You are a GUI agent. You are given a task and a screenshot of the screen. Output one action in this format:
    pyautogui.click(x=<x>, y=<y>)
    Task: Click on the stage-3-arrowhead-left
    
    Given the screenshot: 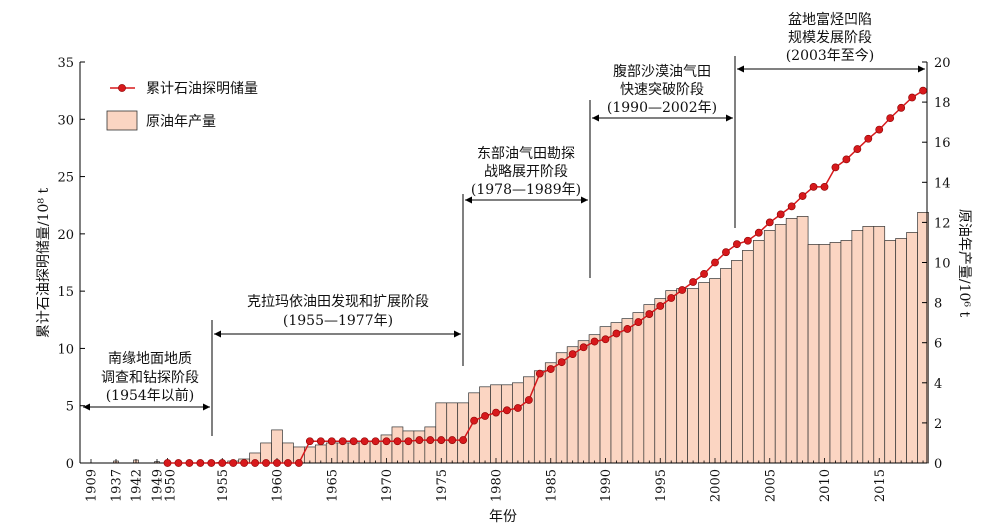 What is the action you would take?
    pyautogui.click(x=468, y=200)
    